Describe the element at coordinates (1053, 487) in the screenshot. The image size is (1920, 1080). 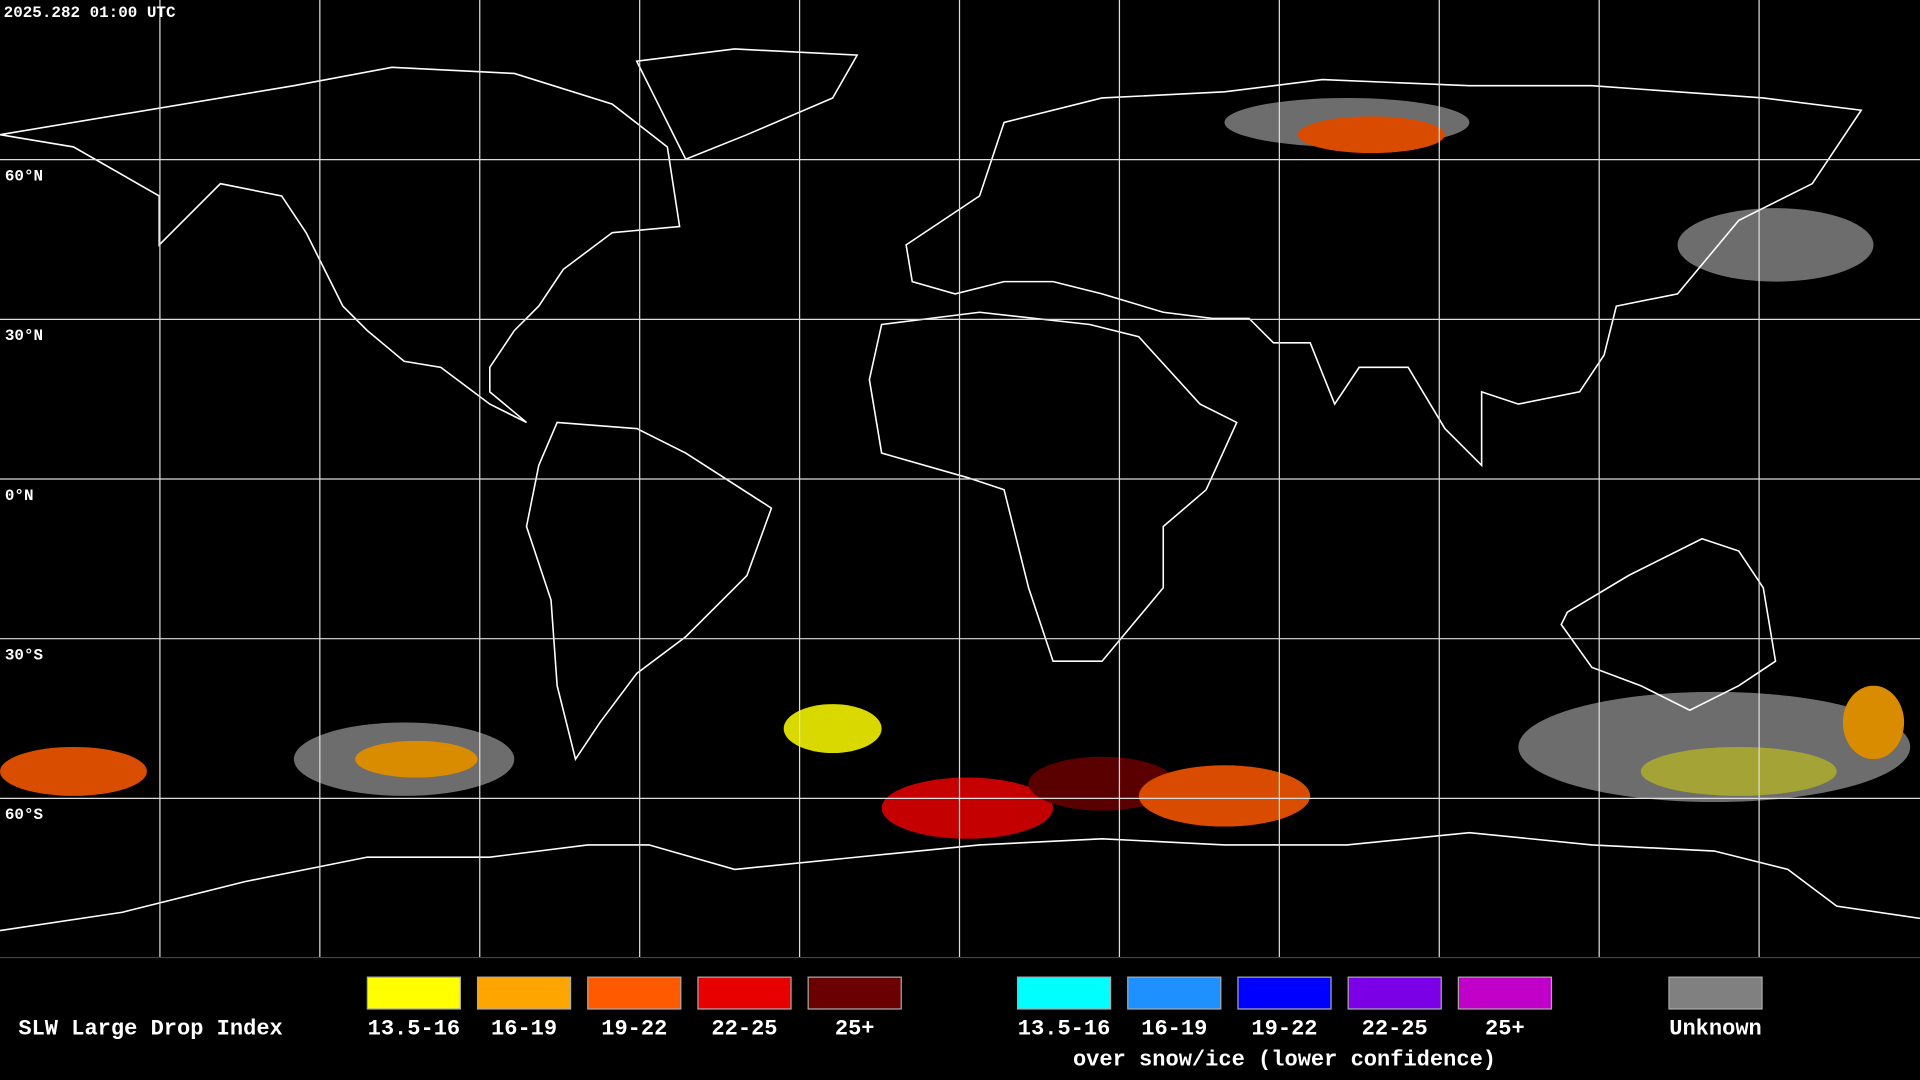
I see `africa` at that location.